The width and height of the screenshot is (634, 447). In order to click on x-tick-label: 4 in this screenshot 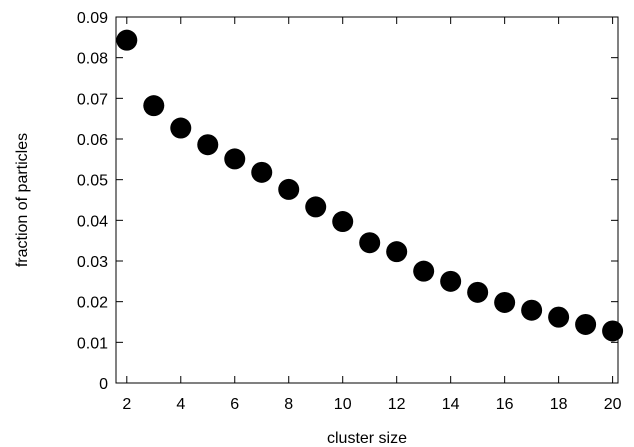, I will do `click(180, 404)`.